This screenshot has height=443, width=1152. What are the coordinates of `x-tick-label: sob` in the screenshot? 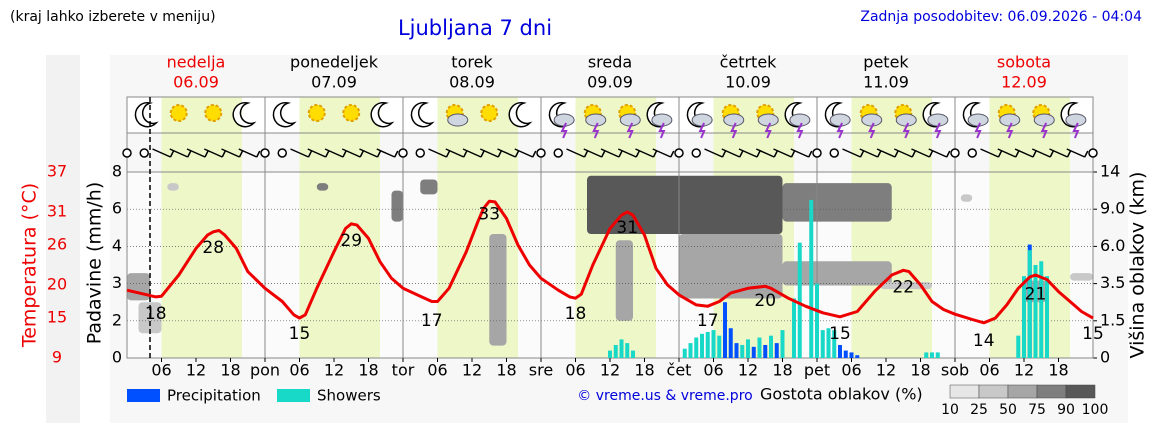 It's located at (955, 370).